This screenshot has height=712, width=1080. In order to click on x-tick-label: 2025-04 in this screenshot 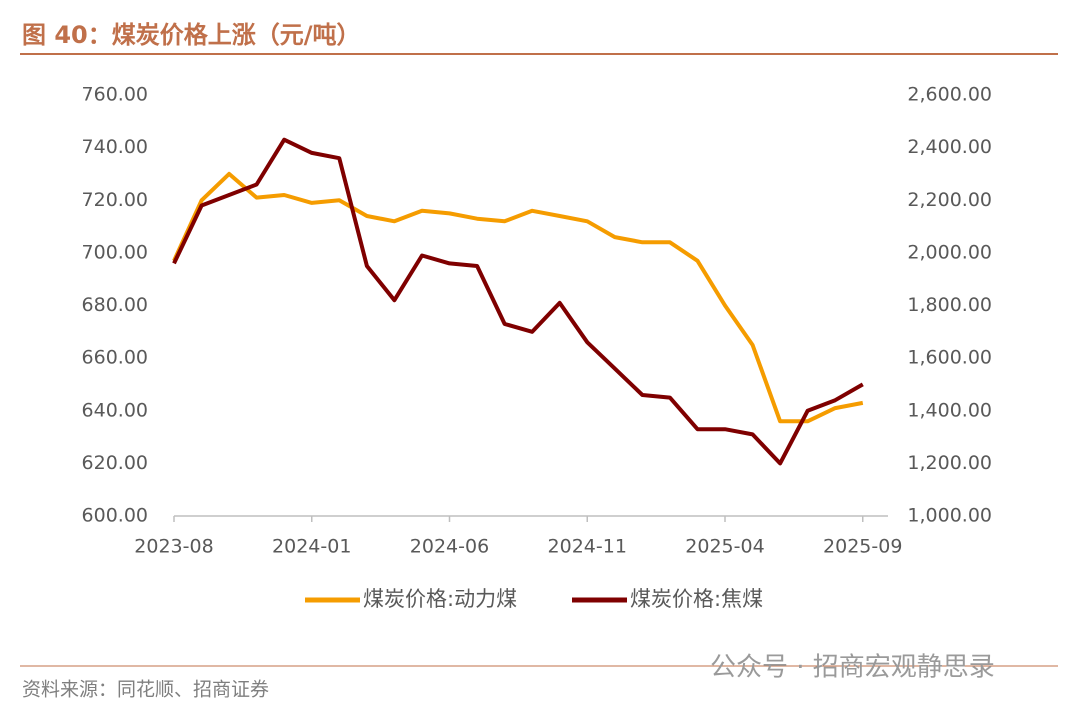, I will do `click(724, 547)`.